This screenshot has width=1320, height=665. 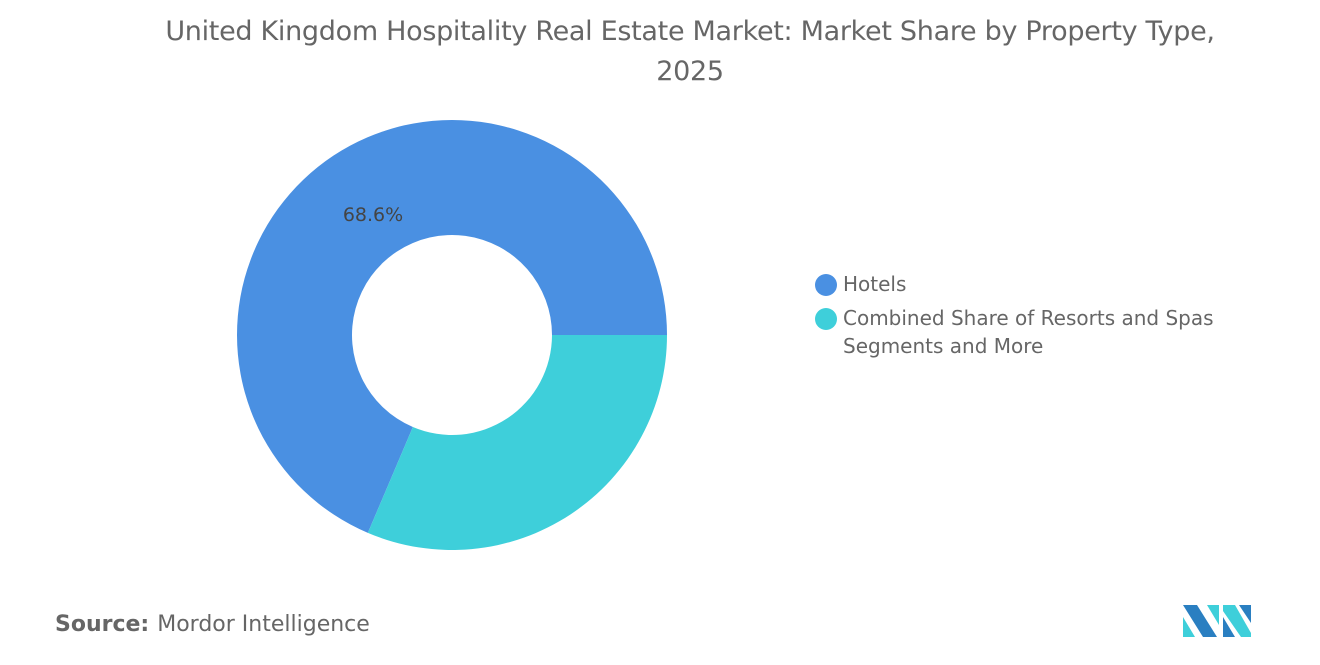 I want to click on source-label: Source:, so click(x=102, y=624).